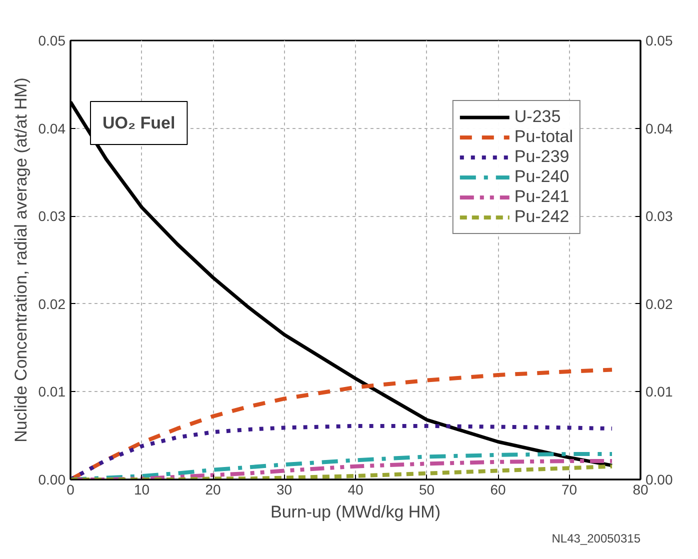 Image resolution: width=698 pixels, height=559 pixels. I want to click on y-axis-title: Nuclide Concentration, radial average (at/at HM), so click(20, 260).